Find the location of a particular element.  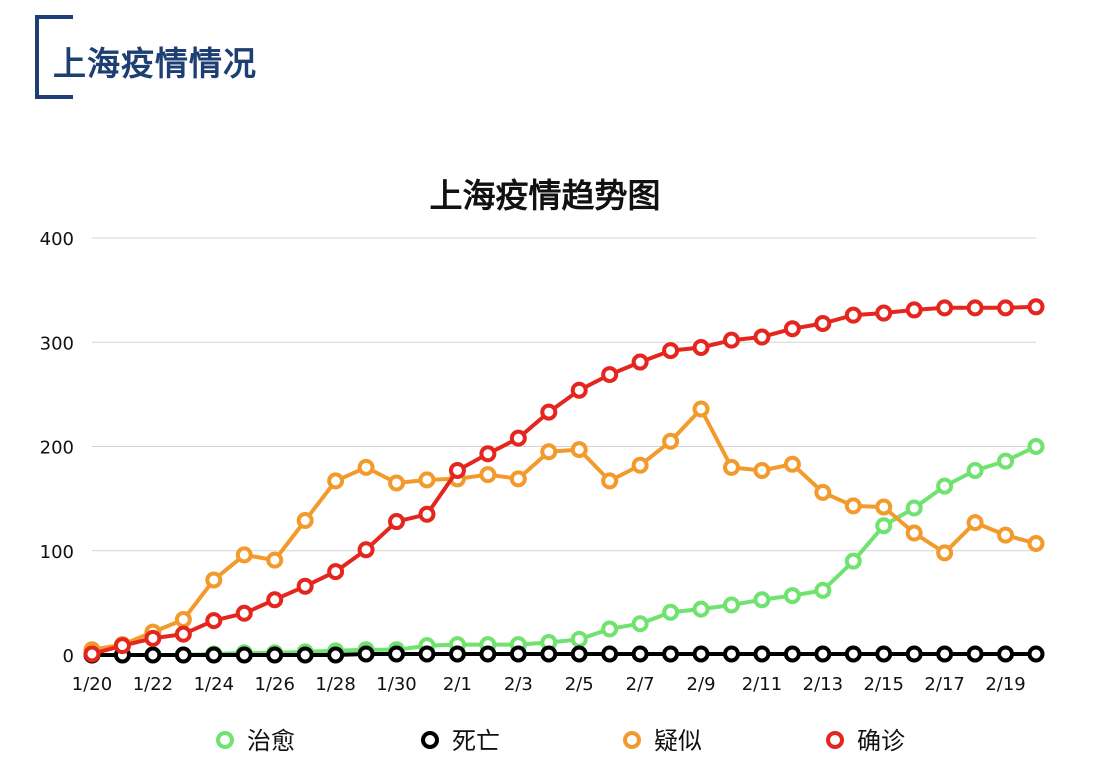

x-tick-label: 2/13 is located at coordinates (823, 684).